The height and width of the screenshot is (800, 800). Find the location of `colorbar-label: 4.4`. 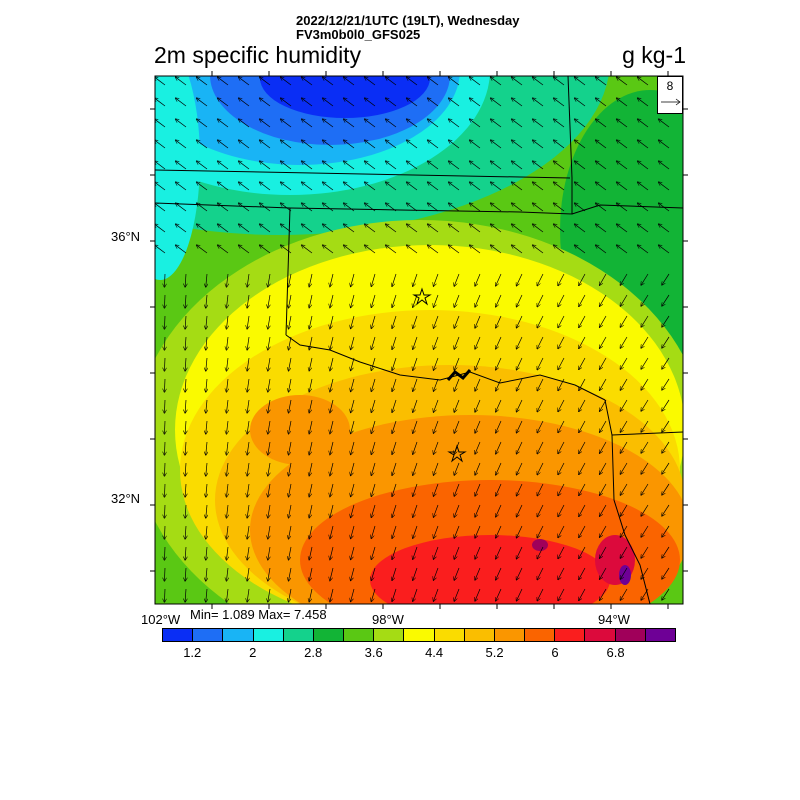

colorbar-label: 4.4 is located at coordinates (434, 652).